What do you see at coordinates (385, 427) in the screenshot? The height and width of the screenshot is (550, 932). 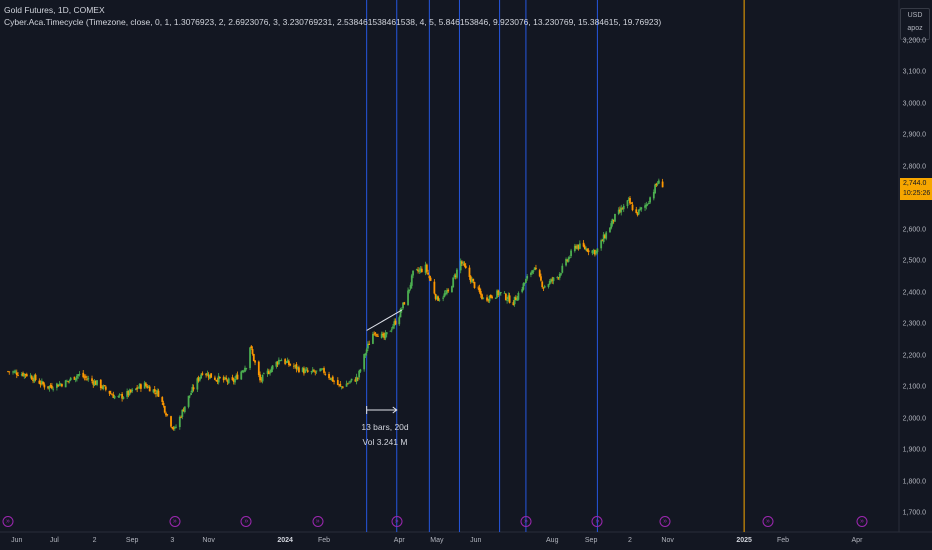 I see `measure-bars-label: 13 bars, 20d` at bounding box center [385, 427].